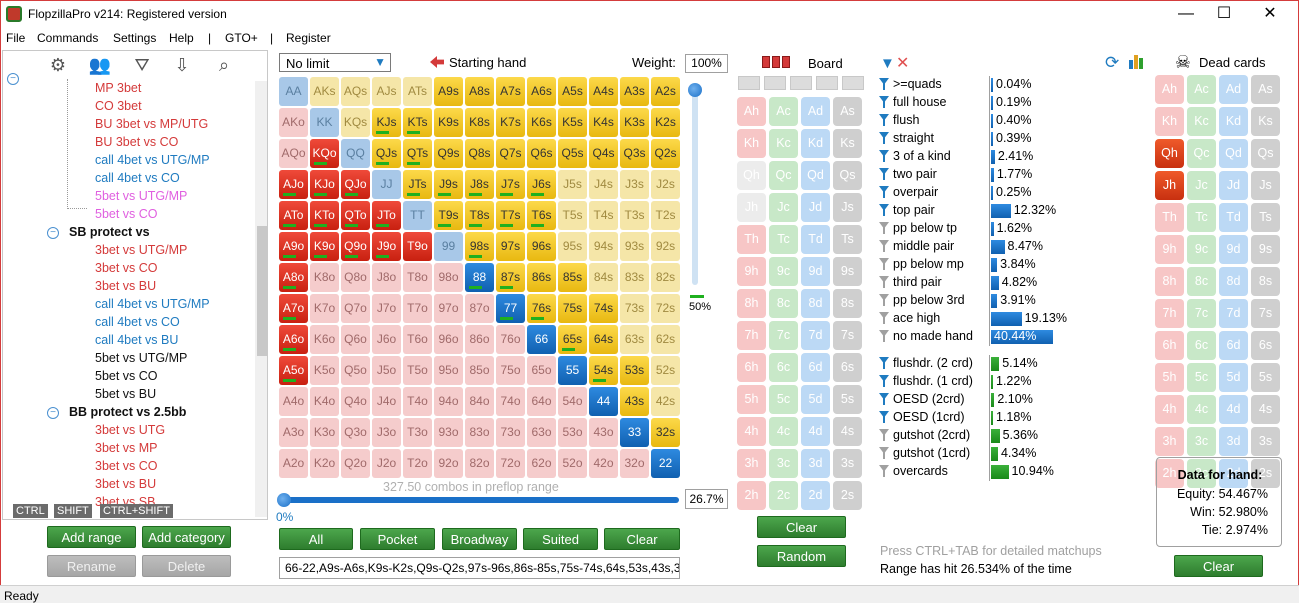  I want to click on hand-cell-K8o: K8o, so click(324, 277).